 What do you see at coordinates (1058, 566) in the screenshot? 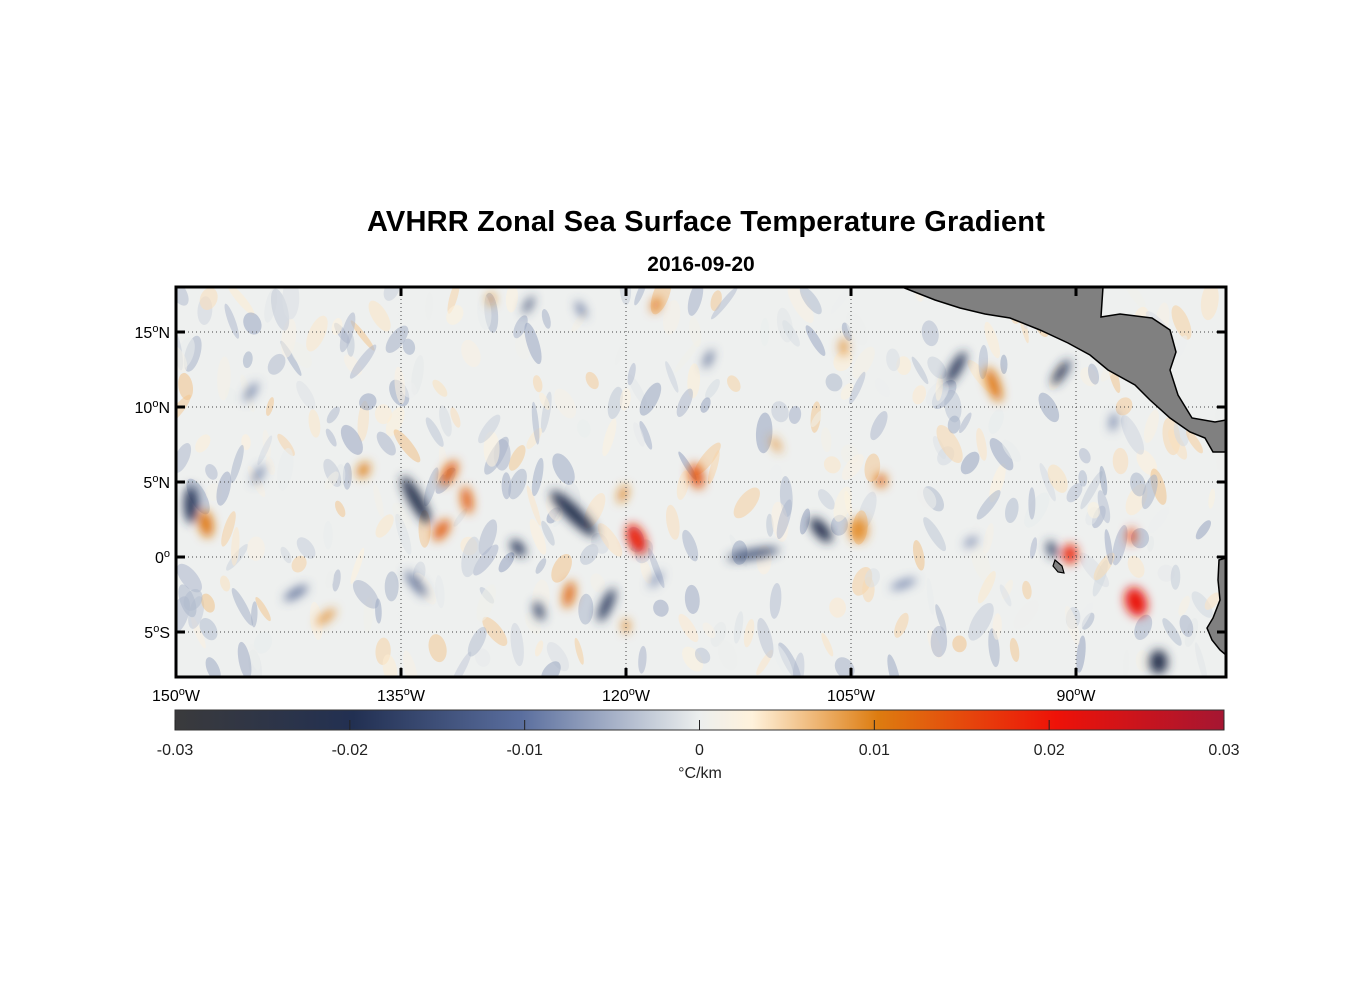
I see `land-galapagos` at bounding box center [1058, 566].